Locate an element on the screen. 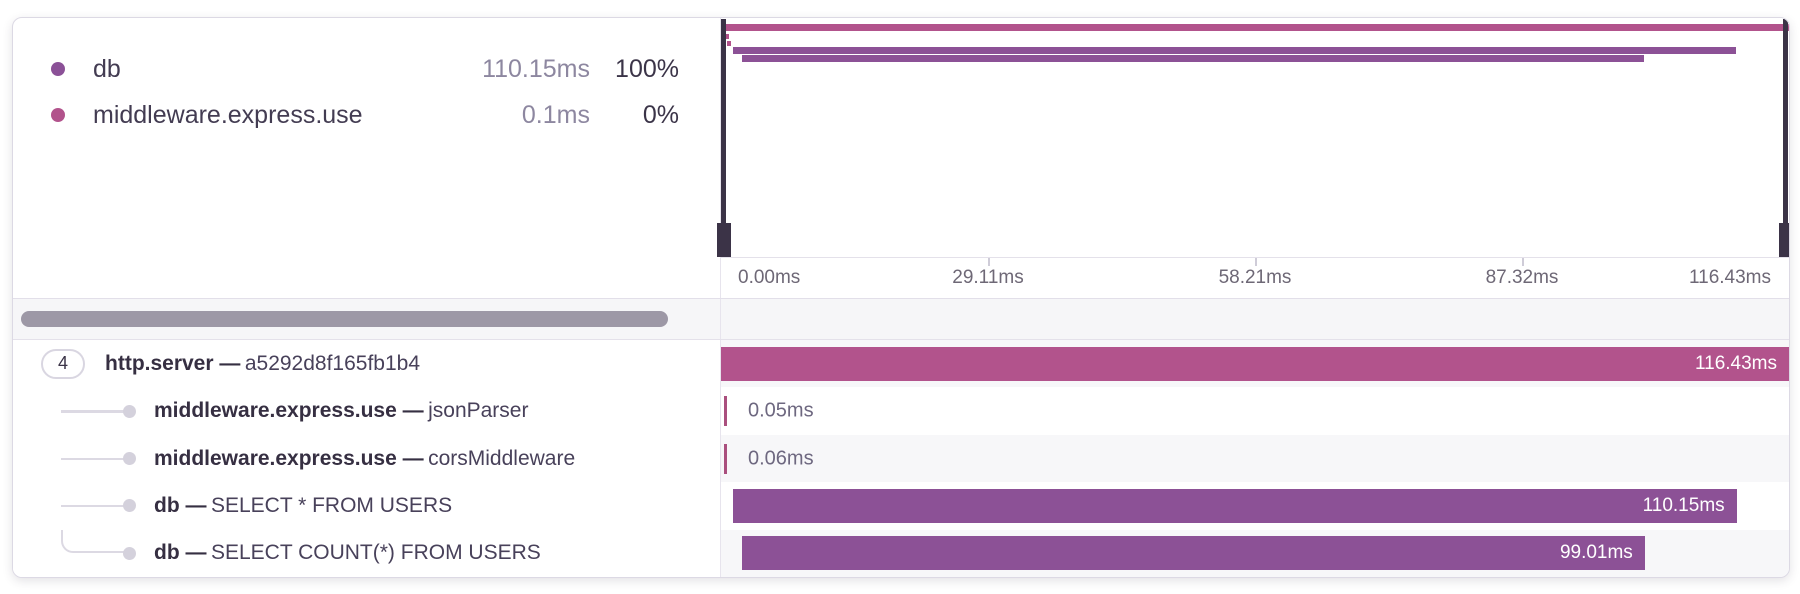 The width and height of the screenshot is (1800, 594). span-label-cell: 4 http.server — a5292d8f165fb1b4 is located at coordinates (367, 364).